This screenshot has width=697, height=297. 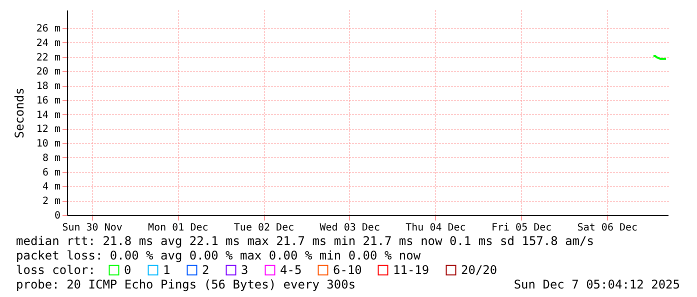 What do you see at coordinates (521, 228) in the screenshot?
I see `x-tick-label: Fri 05 Dec` at bounding box center [521, 228].